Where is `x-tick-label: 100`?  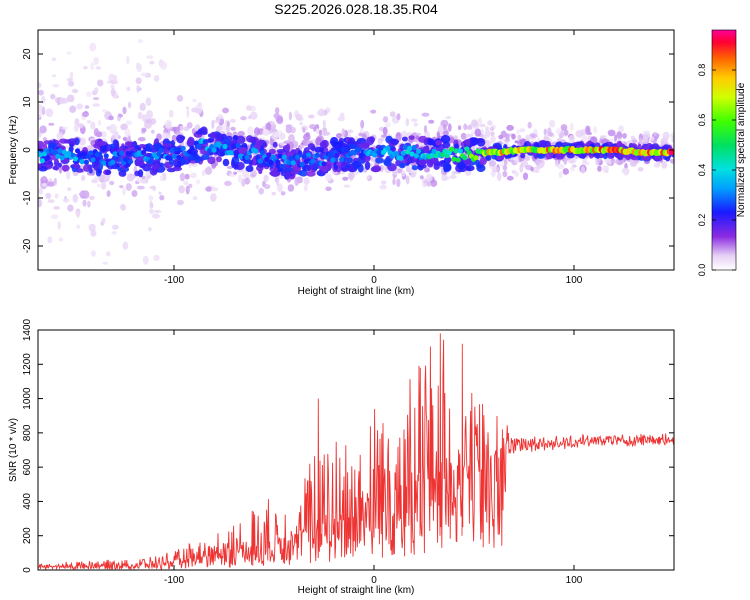
x-tick-label: 100 is located at coordinates (574, 280).